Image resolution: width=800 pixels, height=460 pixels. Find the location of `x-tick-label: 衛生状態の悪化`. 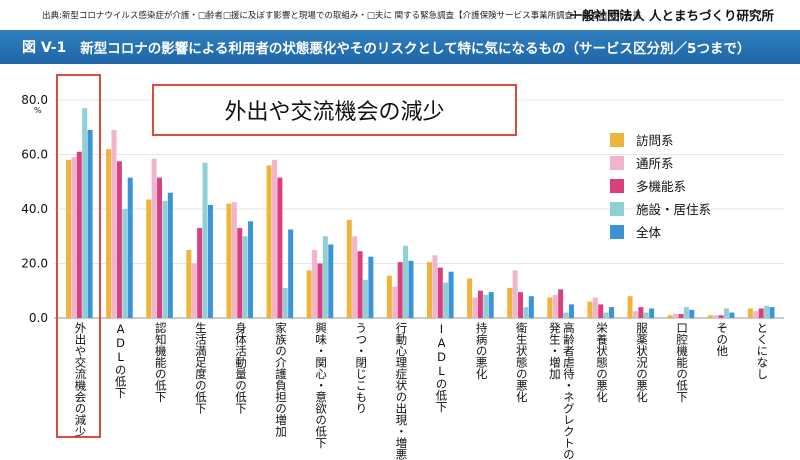

x-tick-label: 衛生状態の悪化 is located at coordinates (521, 362).